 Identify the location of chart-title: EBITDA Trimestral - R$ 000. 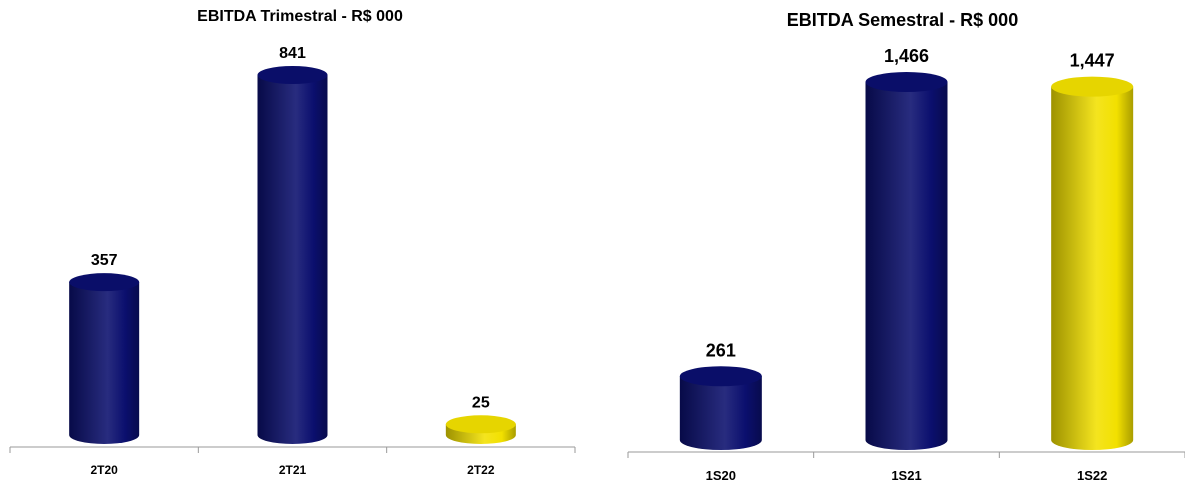
(300, 16).